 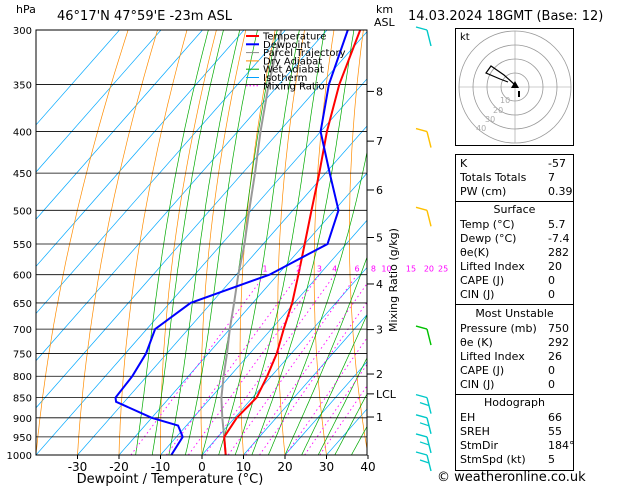 What do you see at coordinates (379, 417) in the screenshot?
I see `height-tick-label: 1` at bounding box center [379, 417].